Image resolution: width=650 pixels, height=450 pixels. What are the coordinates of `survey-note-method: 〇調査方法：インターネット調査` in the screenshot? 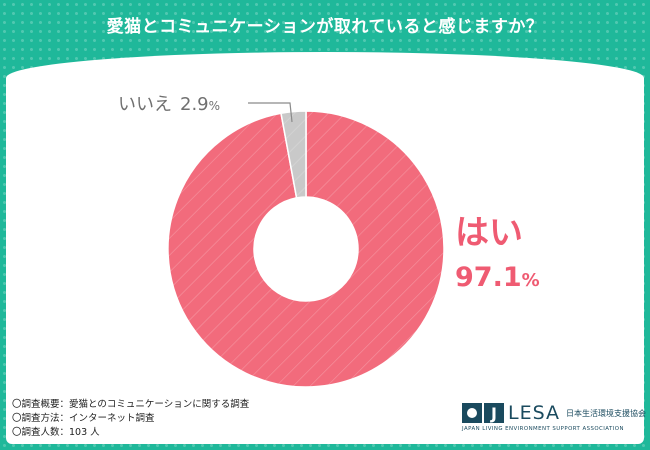 It's located at (83, 418).